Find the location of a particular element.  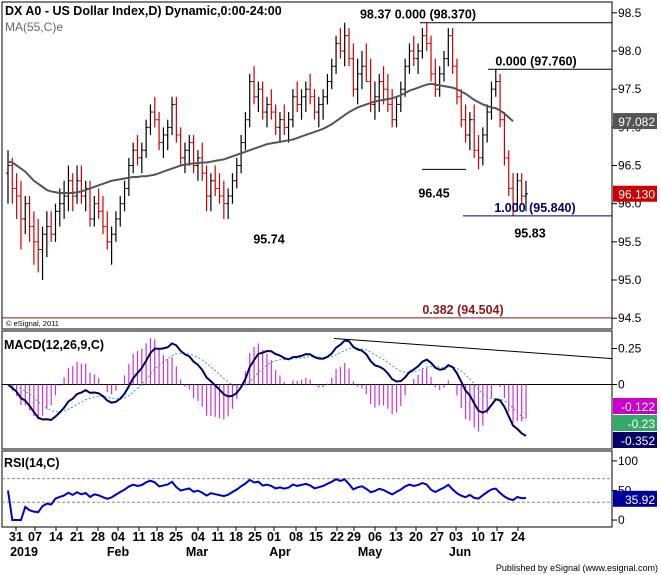

rsi-line is located at coordinates (267, 500).